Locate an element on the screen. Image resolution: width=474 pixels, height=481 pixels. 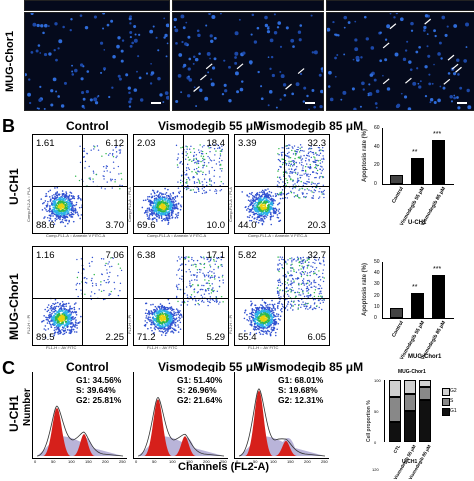
y-tick-label: 0 is located at coordinates (375, 442).